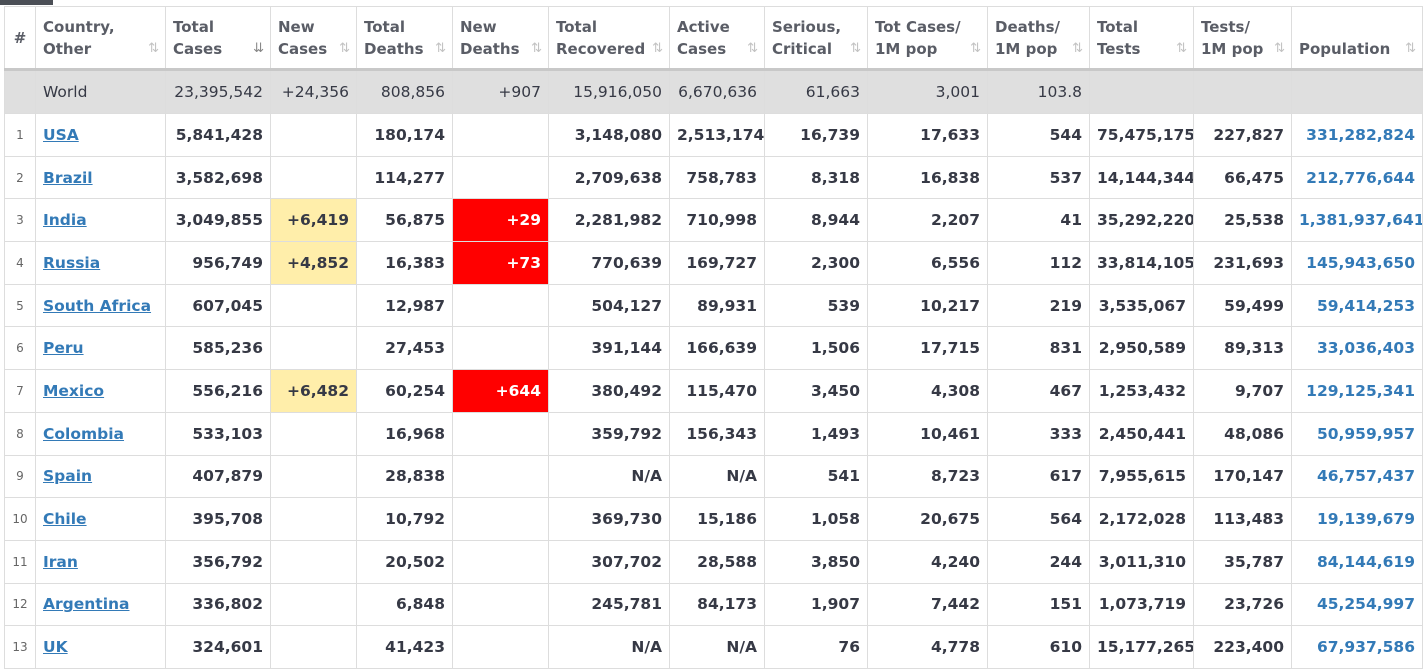 This screenshot has width=1423, height=670. I want to click on column-header-population: Population ⇅, so click(1357, 38).